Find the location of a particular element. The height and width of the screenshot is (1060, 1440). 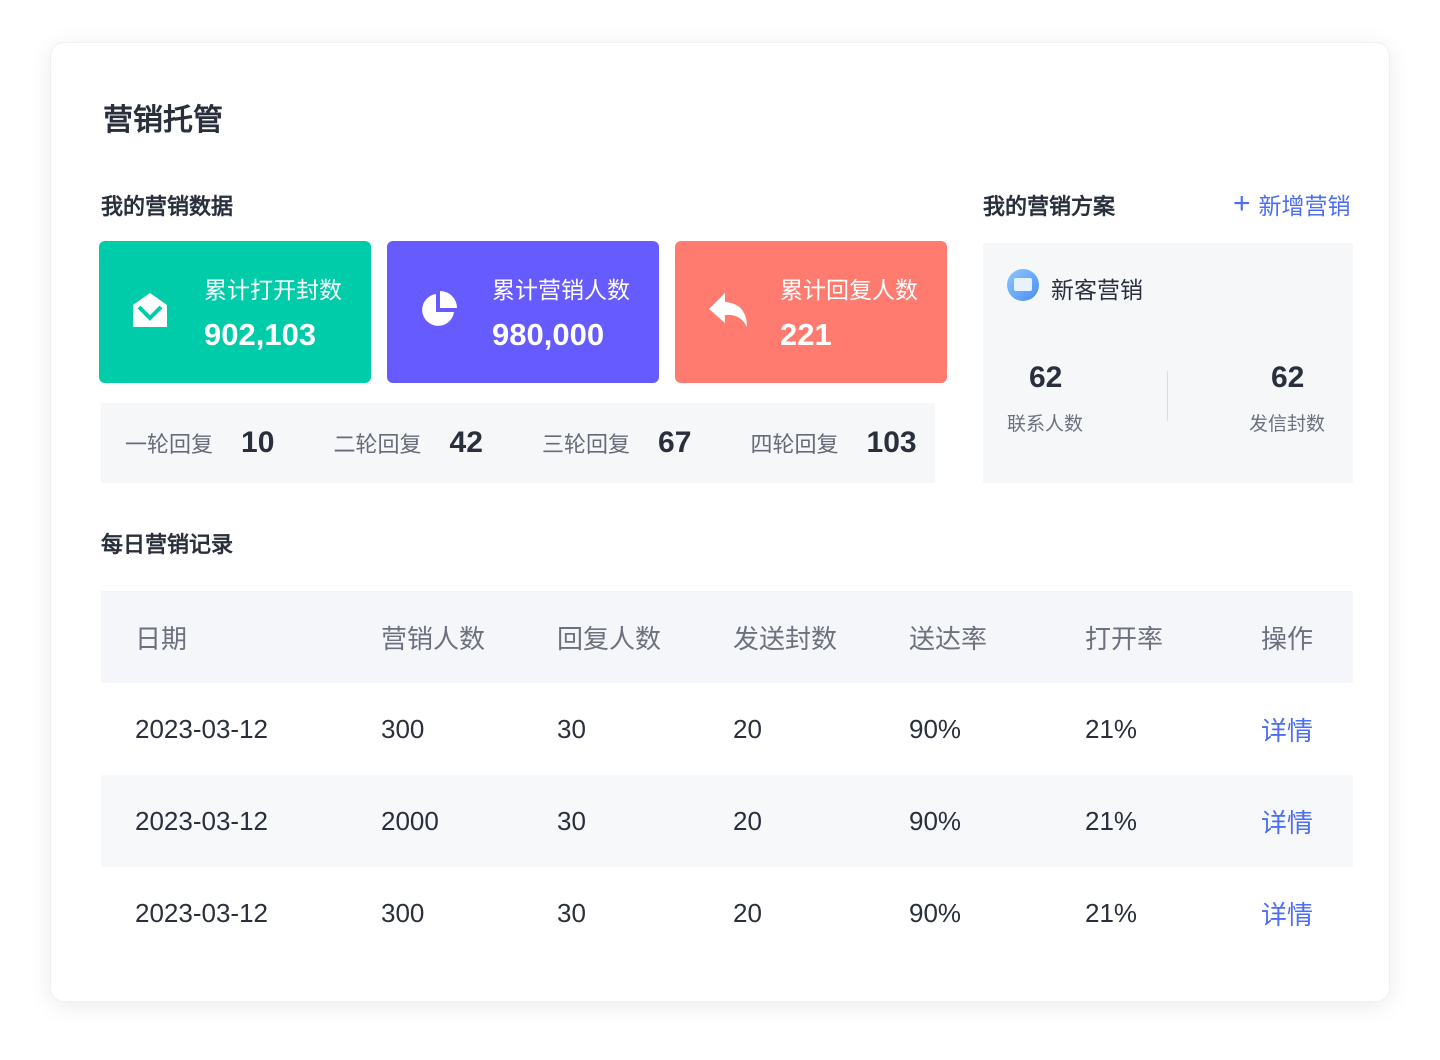

col-open-rate: 打开率 is located at coordinates (1173, 637).